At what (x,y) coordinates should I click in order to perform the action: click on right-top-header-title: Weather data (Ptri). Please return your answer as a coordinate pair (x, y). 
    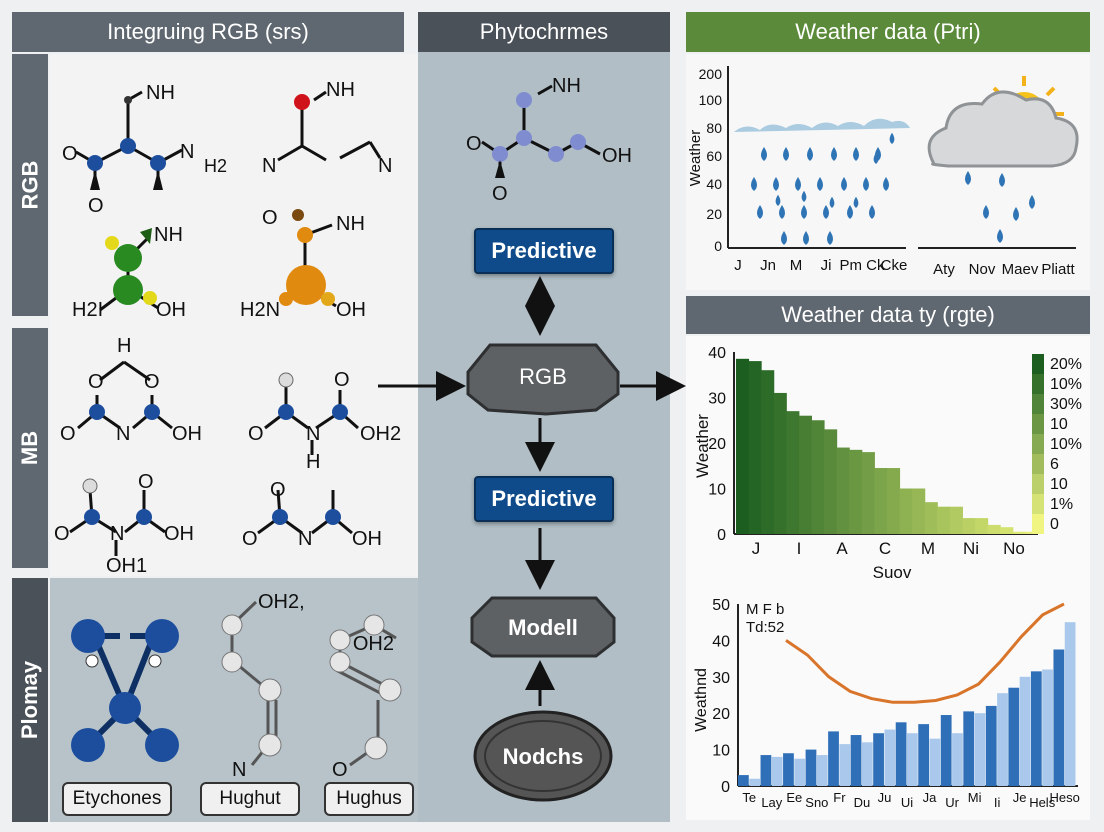
    Looking at the image, I should click on (888, 31).